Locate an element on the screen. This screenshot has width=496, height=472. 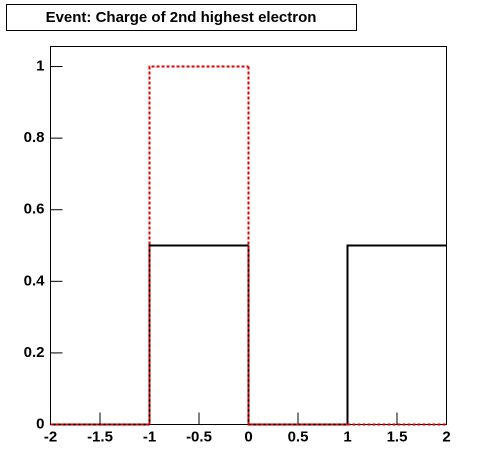
x-tick-label: 0.5 is located at coordinates (298, 436).